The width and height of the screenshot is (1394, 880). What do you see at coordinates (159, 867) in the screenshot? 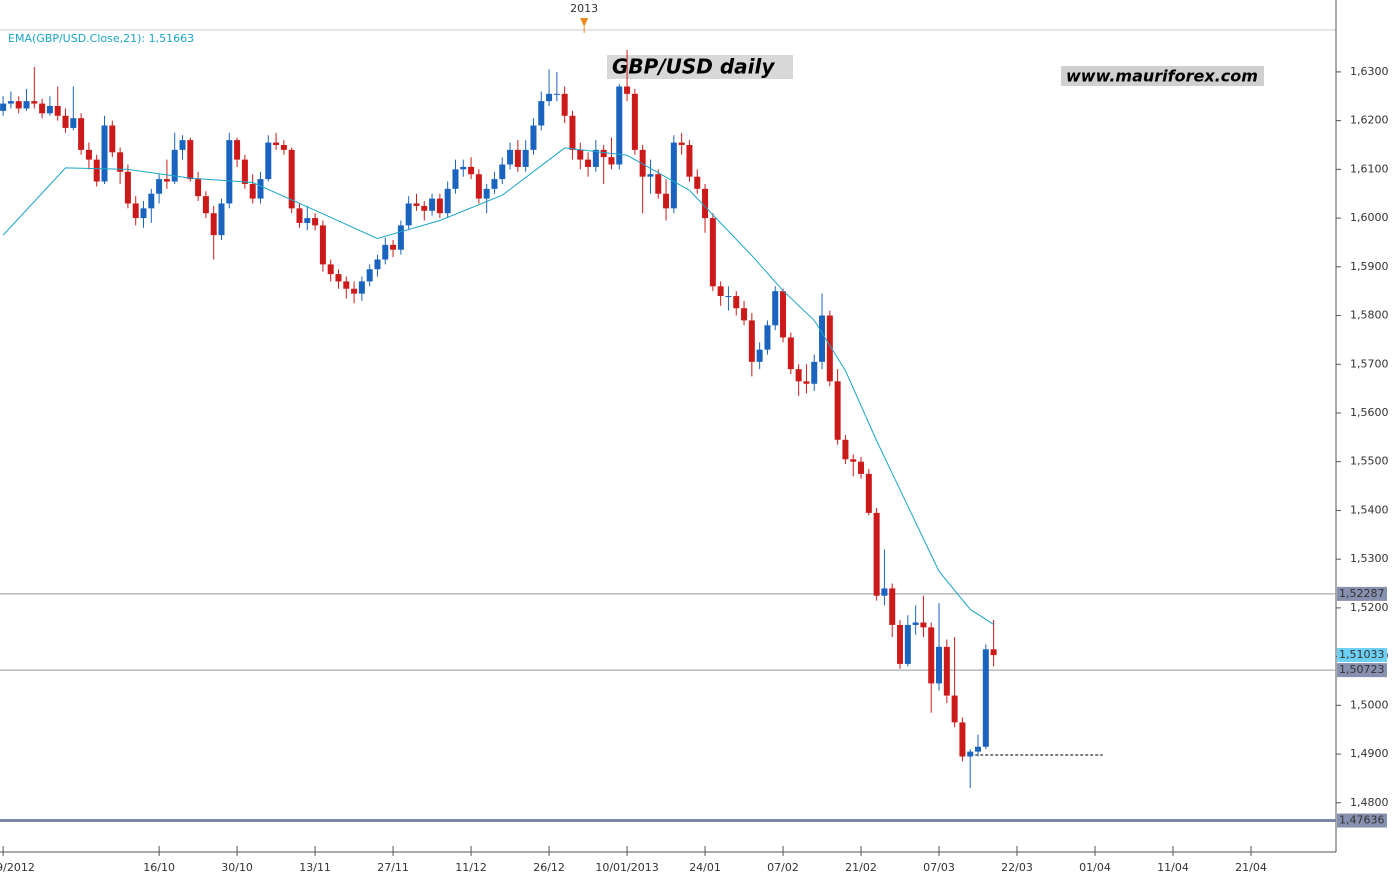
I see `x-tick-label: 16/10` at bounding box center [159, 867].